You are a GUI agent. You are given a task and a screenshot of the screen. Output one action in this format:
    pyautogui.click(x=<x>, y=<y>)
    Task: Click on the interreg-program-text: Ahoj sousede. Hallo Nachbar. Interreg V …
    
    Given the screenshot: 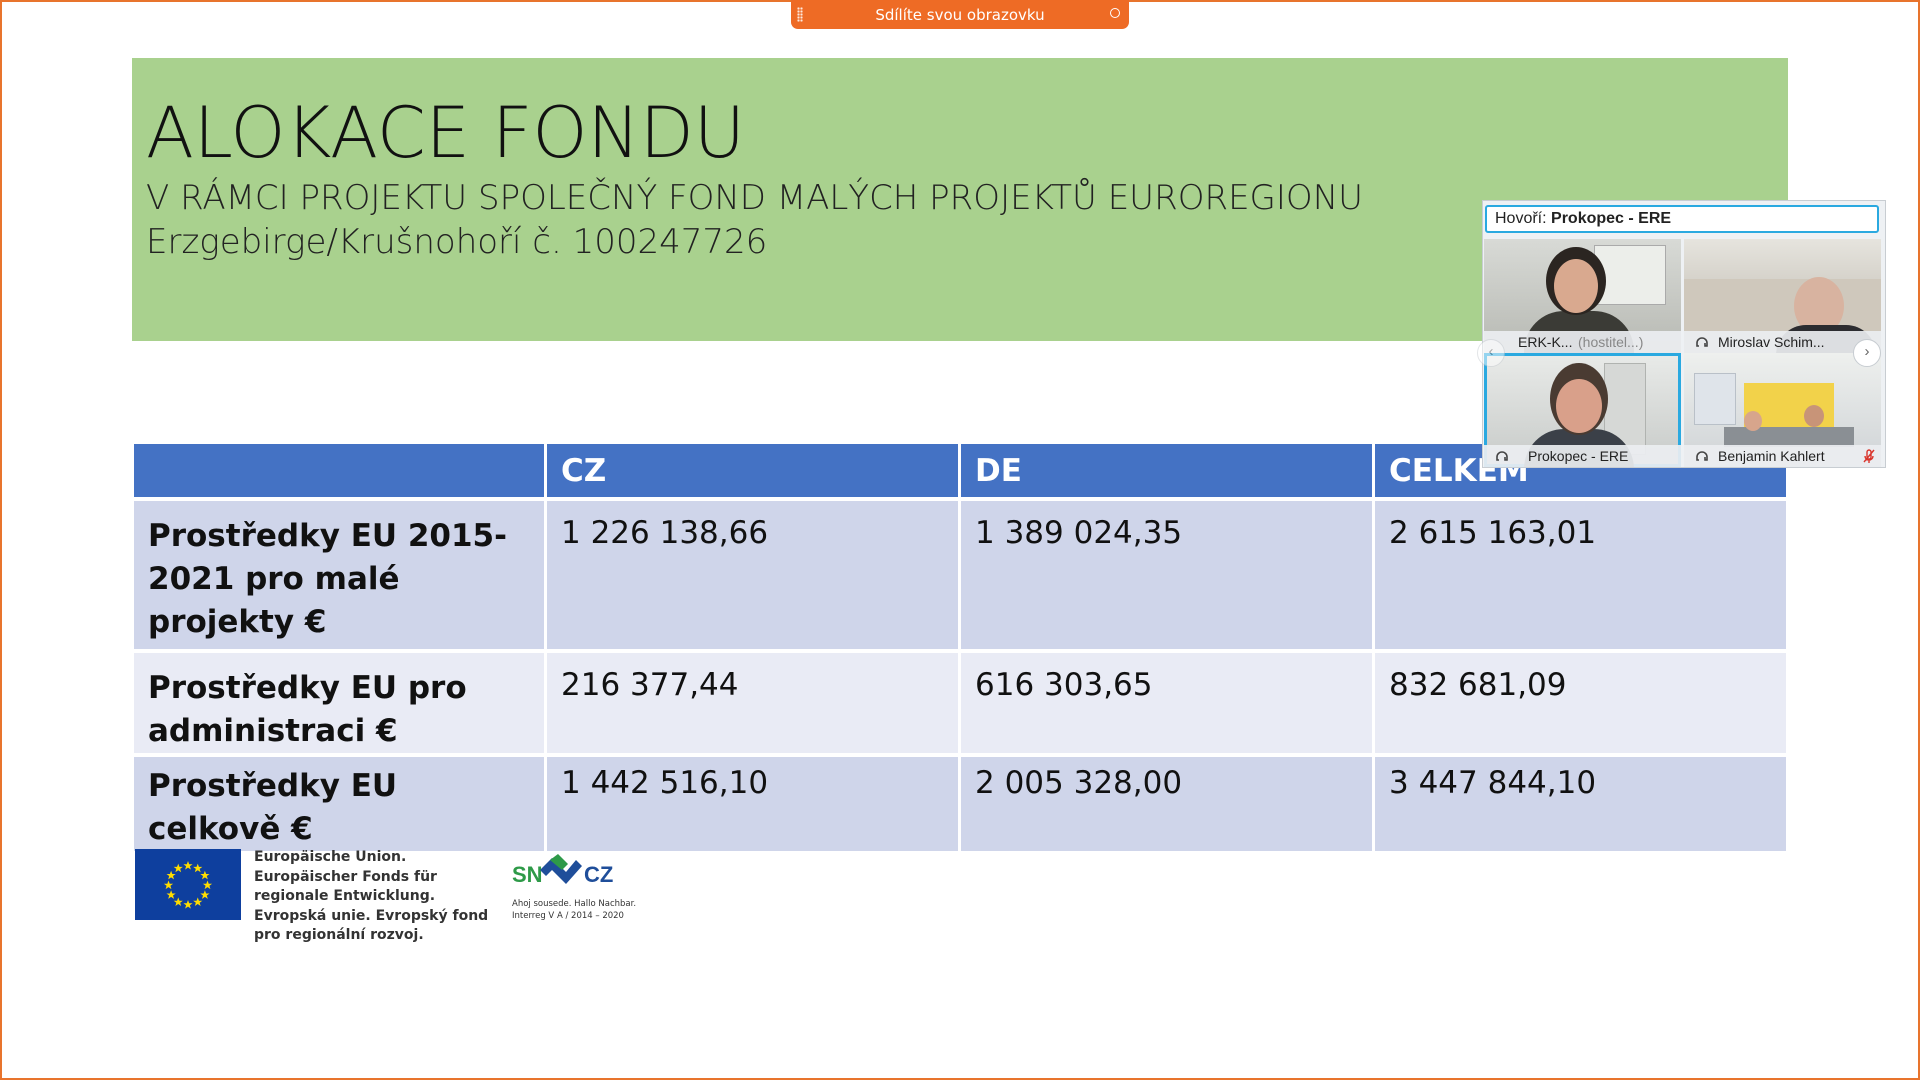 What is the action you would take?
    pyautogui.click(x=574, y=910)
    